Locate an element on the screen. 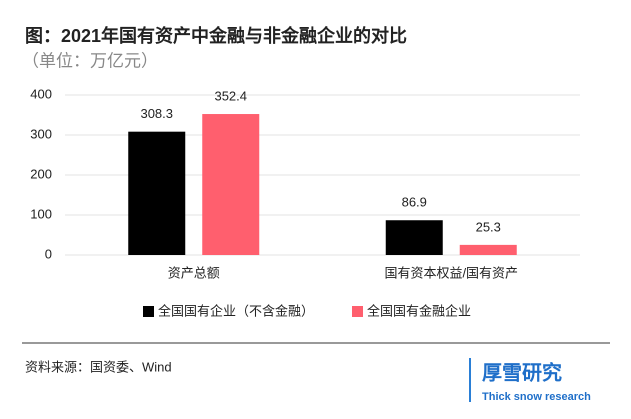 The height and width of the screenshot is (419, 631). chart-title: 图：2021年国有资产中金融与非金融企业的对比 is located at coordinates (216, 35).